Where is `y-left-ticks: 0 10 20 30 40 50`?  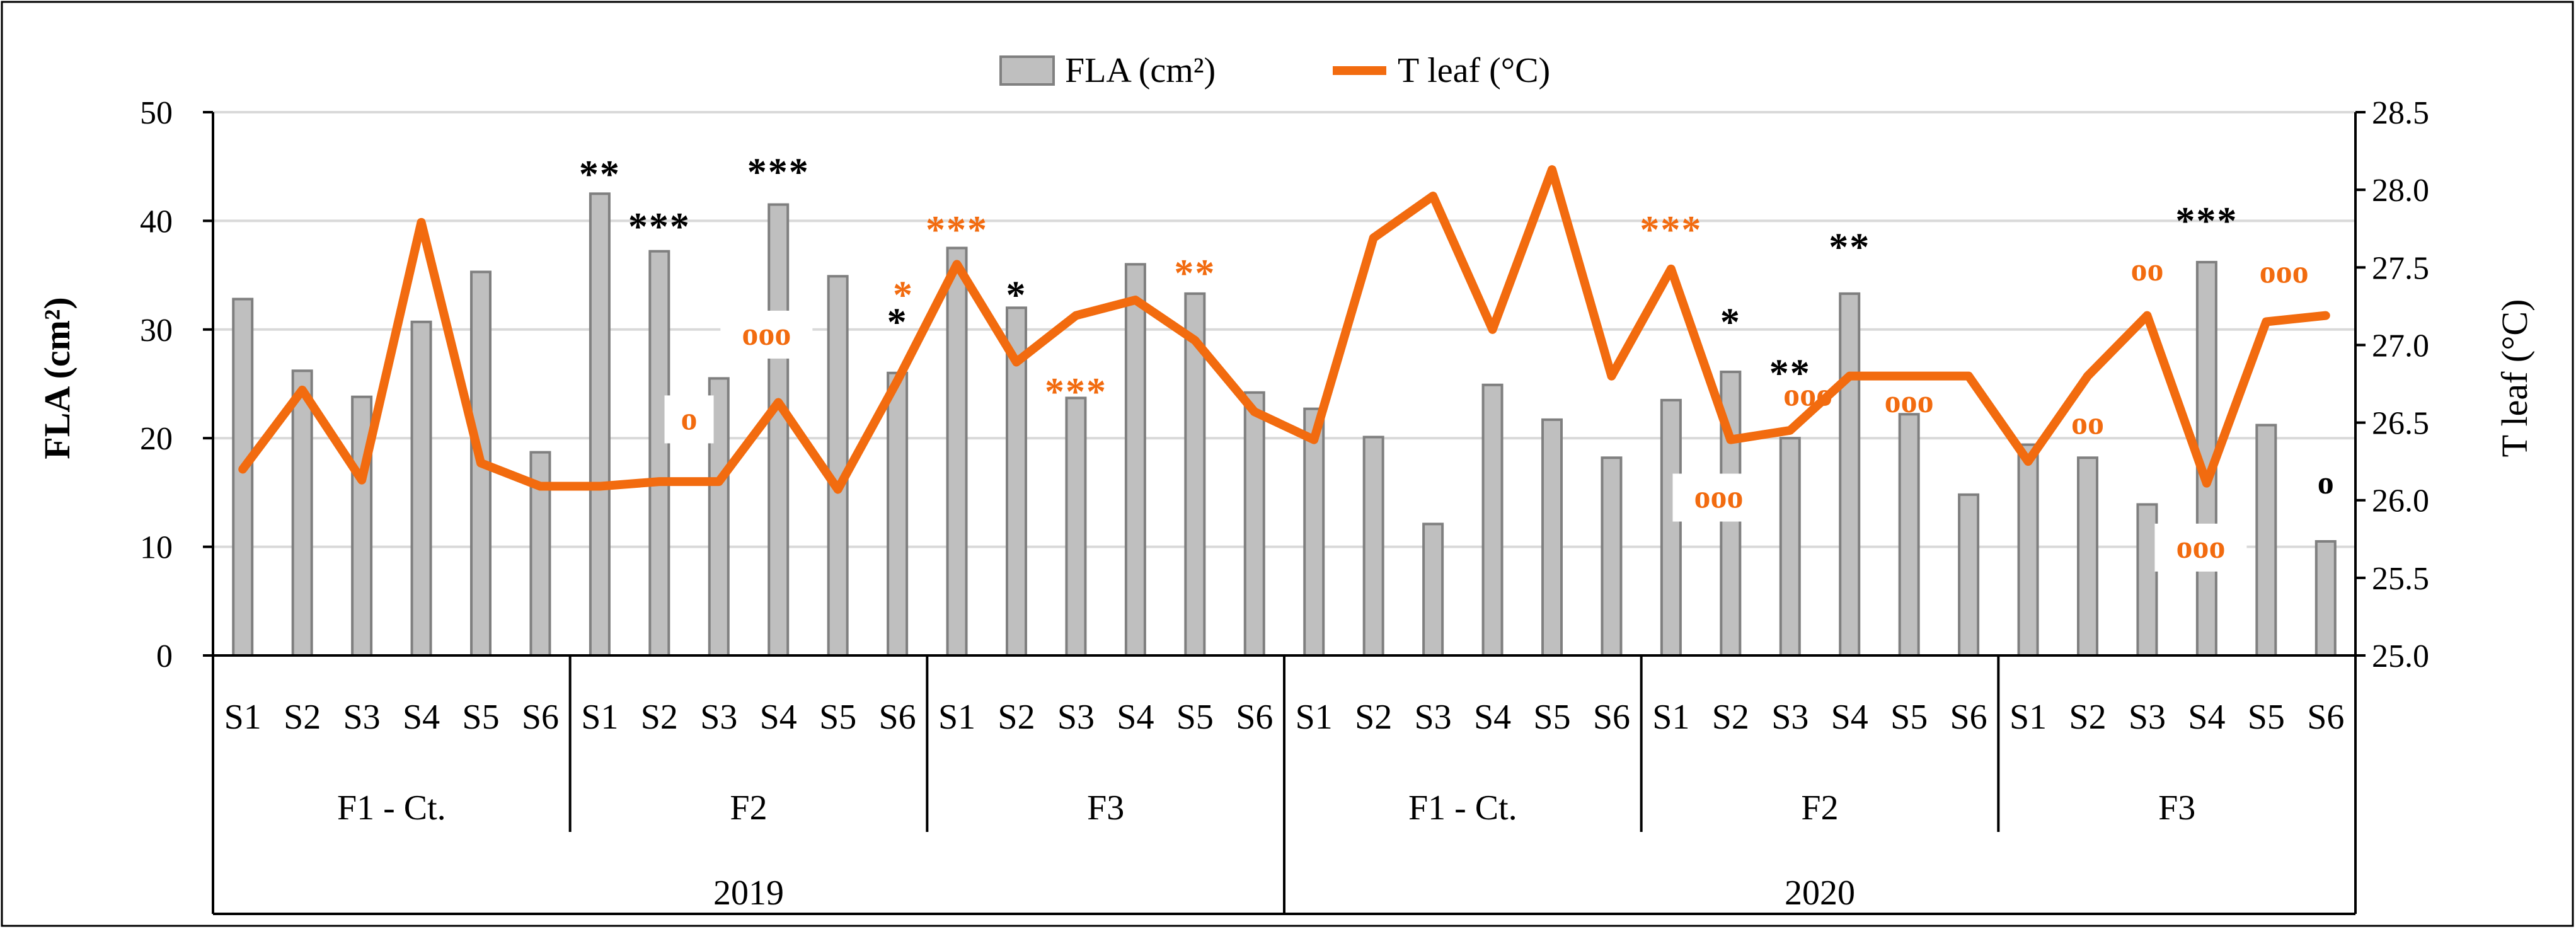
y-left-ticks: 0 10 20 30 40 50 is located at coordinates (176, 384).